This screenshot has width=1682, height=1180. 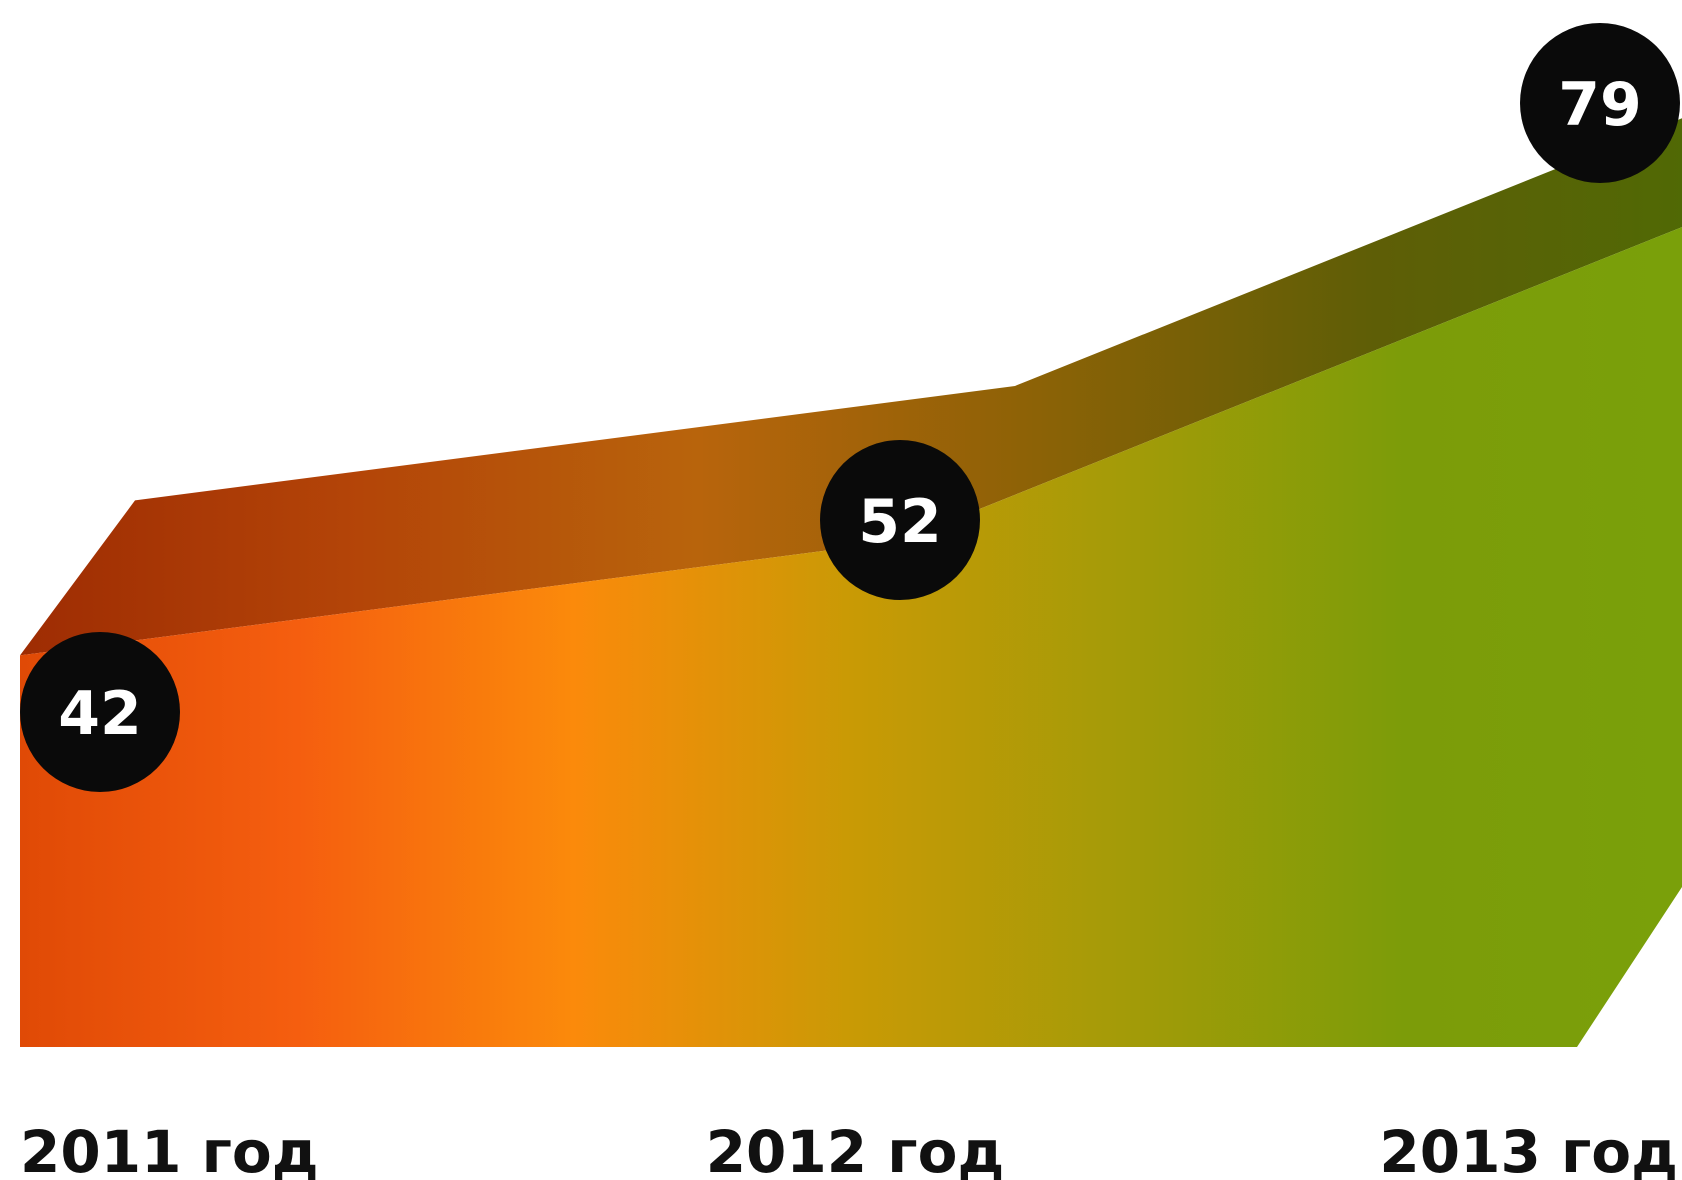 I want to click on x-tick-label: 2012 год, so click(x=855, y=1149).